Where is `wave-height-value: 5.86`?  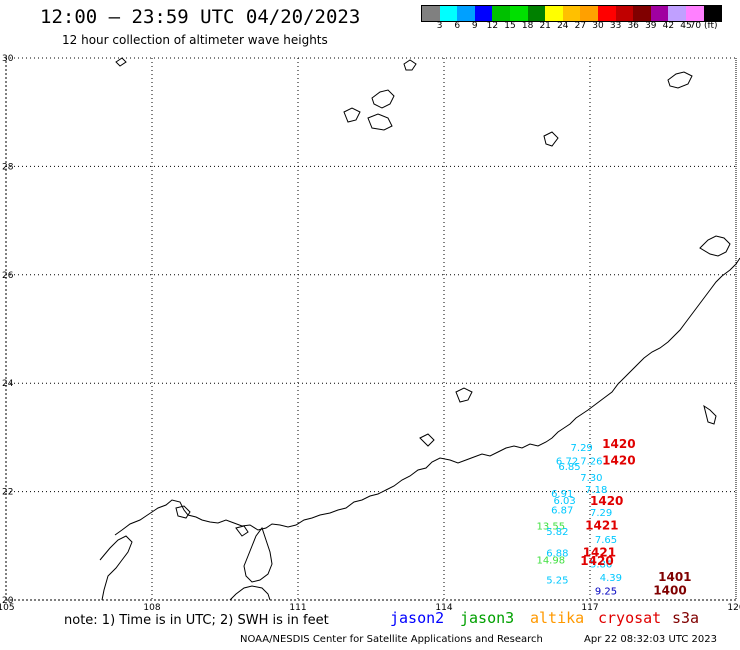
wave-height-value: 5.86 is located at coordinates (601, 564).